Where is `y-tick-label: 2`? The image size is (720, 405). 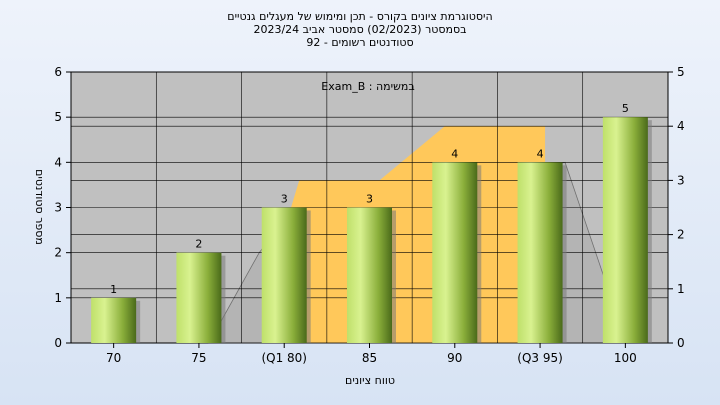 y-tick-label: 2 is located at coordinates (58, 253).